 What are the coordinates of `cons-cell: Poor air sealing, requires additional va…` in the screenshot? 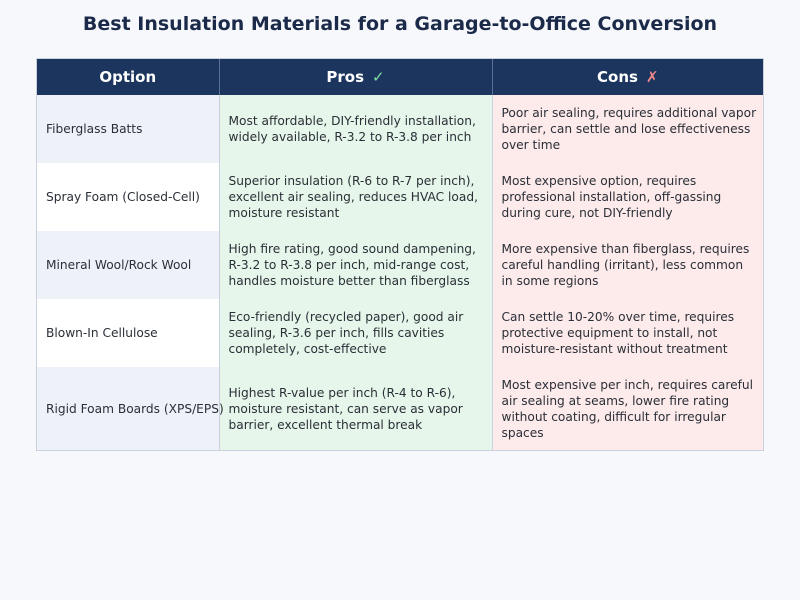 It's located at (627, 129).